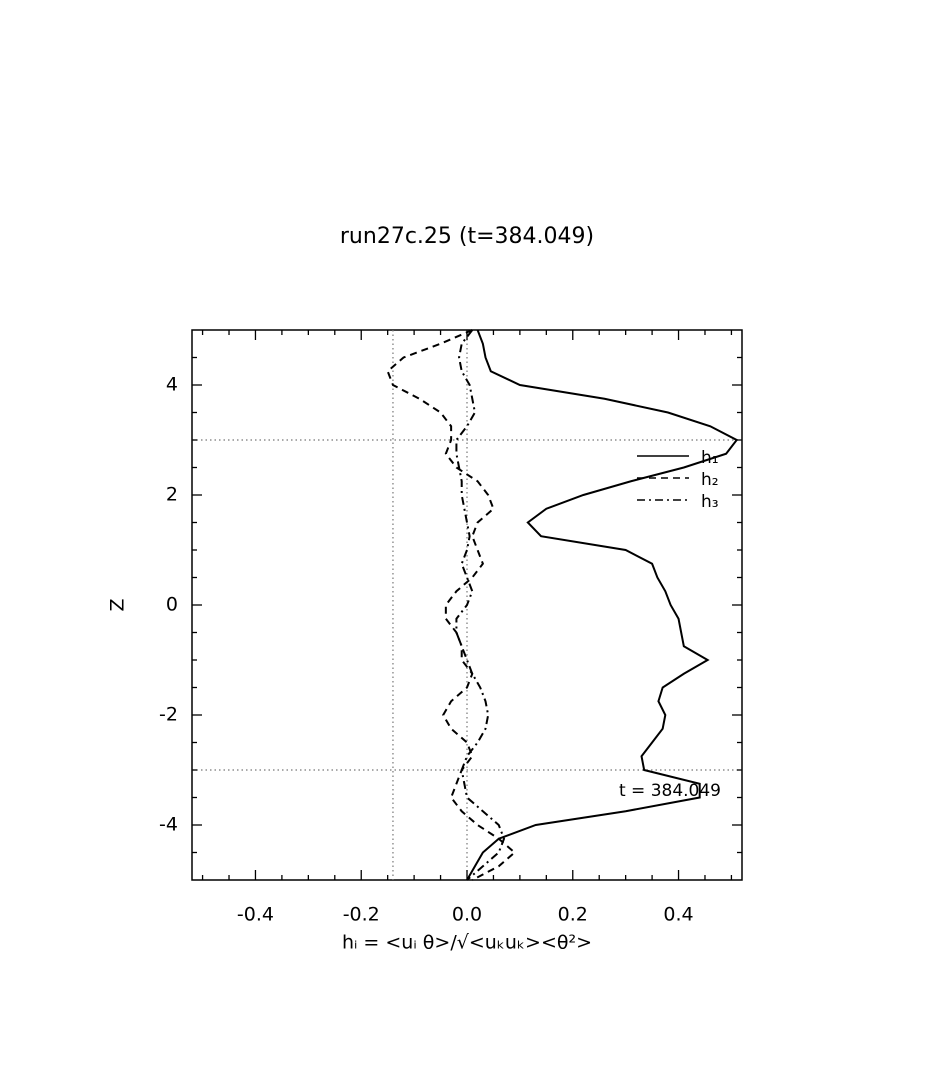  I want to click on x-tick-label: 0.0, so click(467, 915).